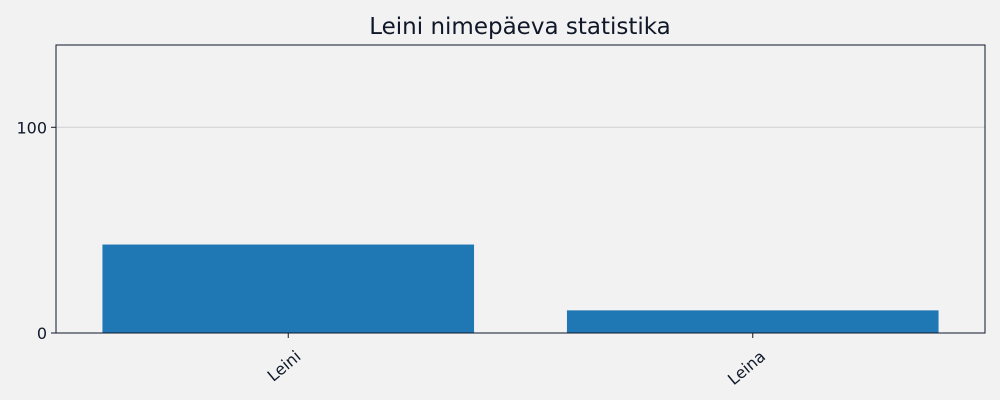 This screenshot has height=400, width=1000. Describe the element at coordinates (516, 361) in the screenshot. I see `x-axis: Leini Leina` at that location.